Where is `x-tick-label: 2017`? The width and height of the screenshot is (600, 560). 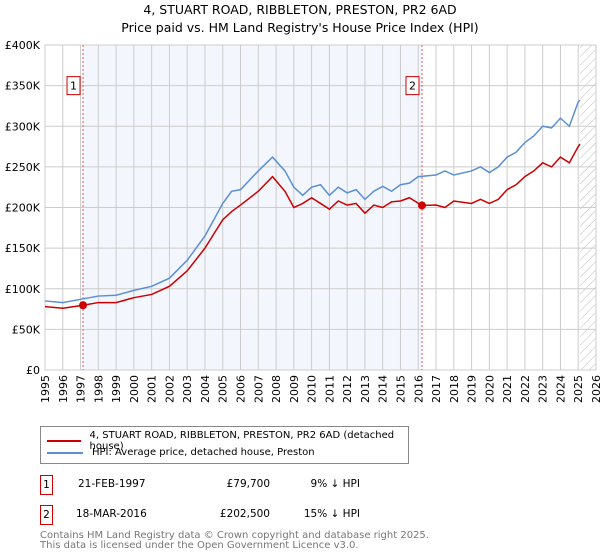
x-tick-label: 2017 is located at coordinates (436, 389).